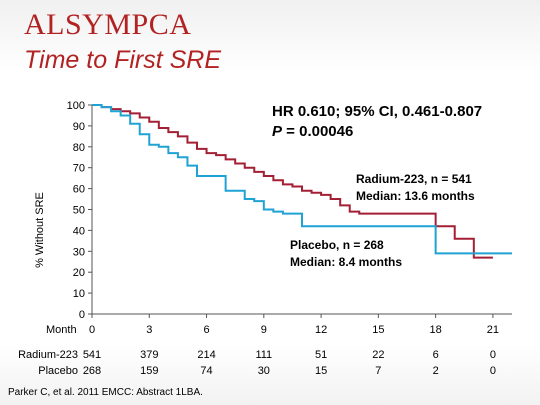 This screenshot has width=540, height=405. I want to click on x-tick-label: 12, so click(321, 330).